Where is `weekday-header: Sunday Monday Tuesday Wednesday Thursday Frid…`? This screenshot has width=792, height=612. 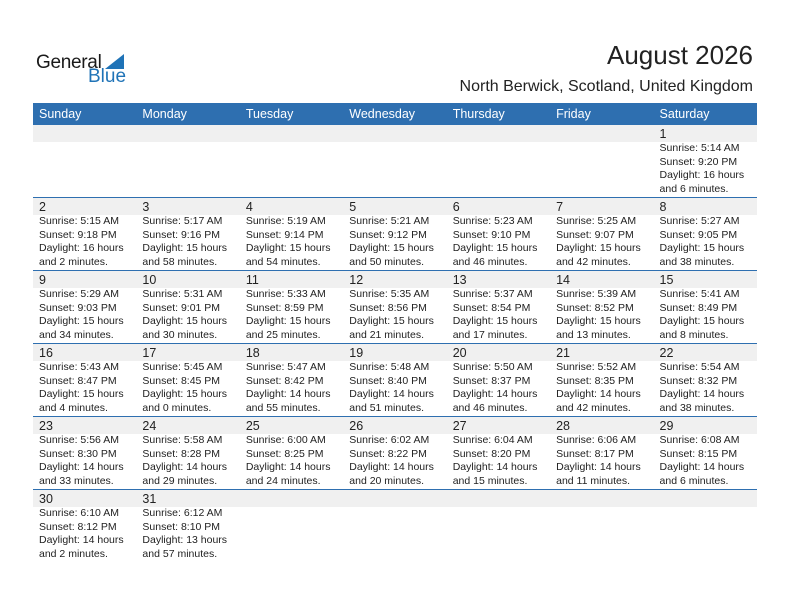 weekday-header: Sunday Monday Tuesday Wednesday Thursday Frid… is located at coordinates (395, 114).